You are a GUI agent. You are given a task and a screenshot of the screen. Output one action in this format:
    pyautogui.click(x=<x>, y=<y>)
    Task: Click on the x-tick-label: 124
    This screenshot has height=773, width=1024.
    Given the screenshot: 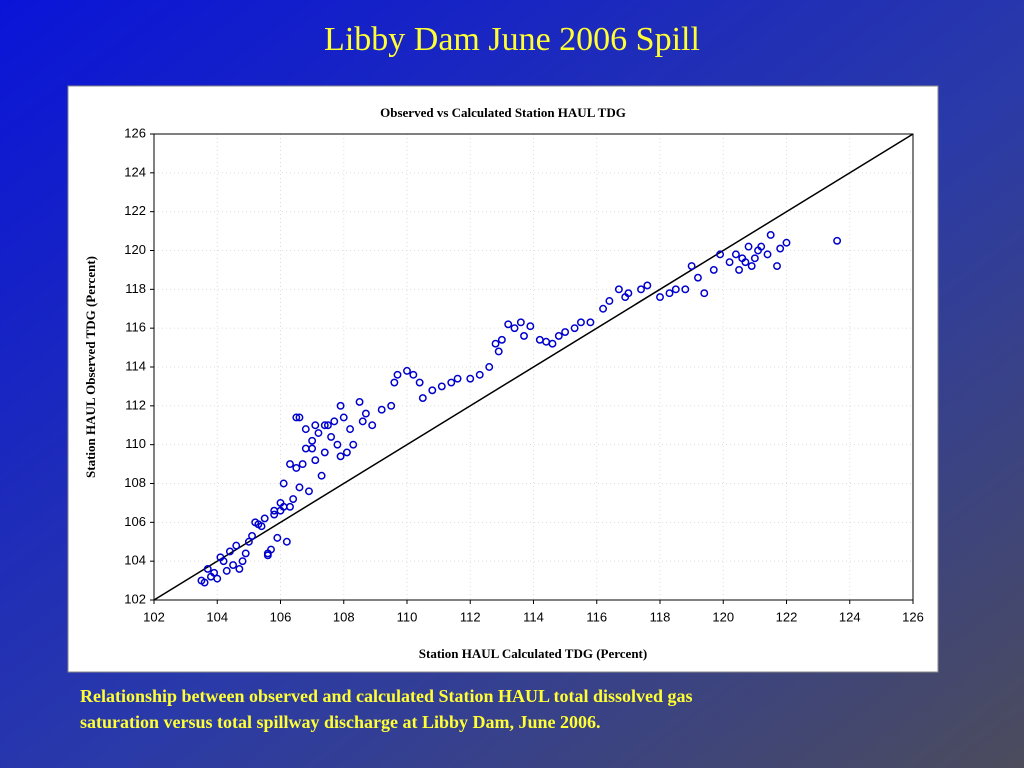 What is the action you would take?
    pyautogui.click(x=850, y=616)
    